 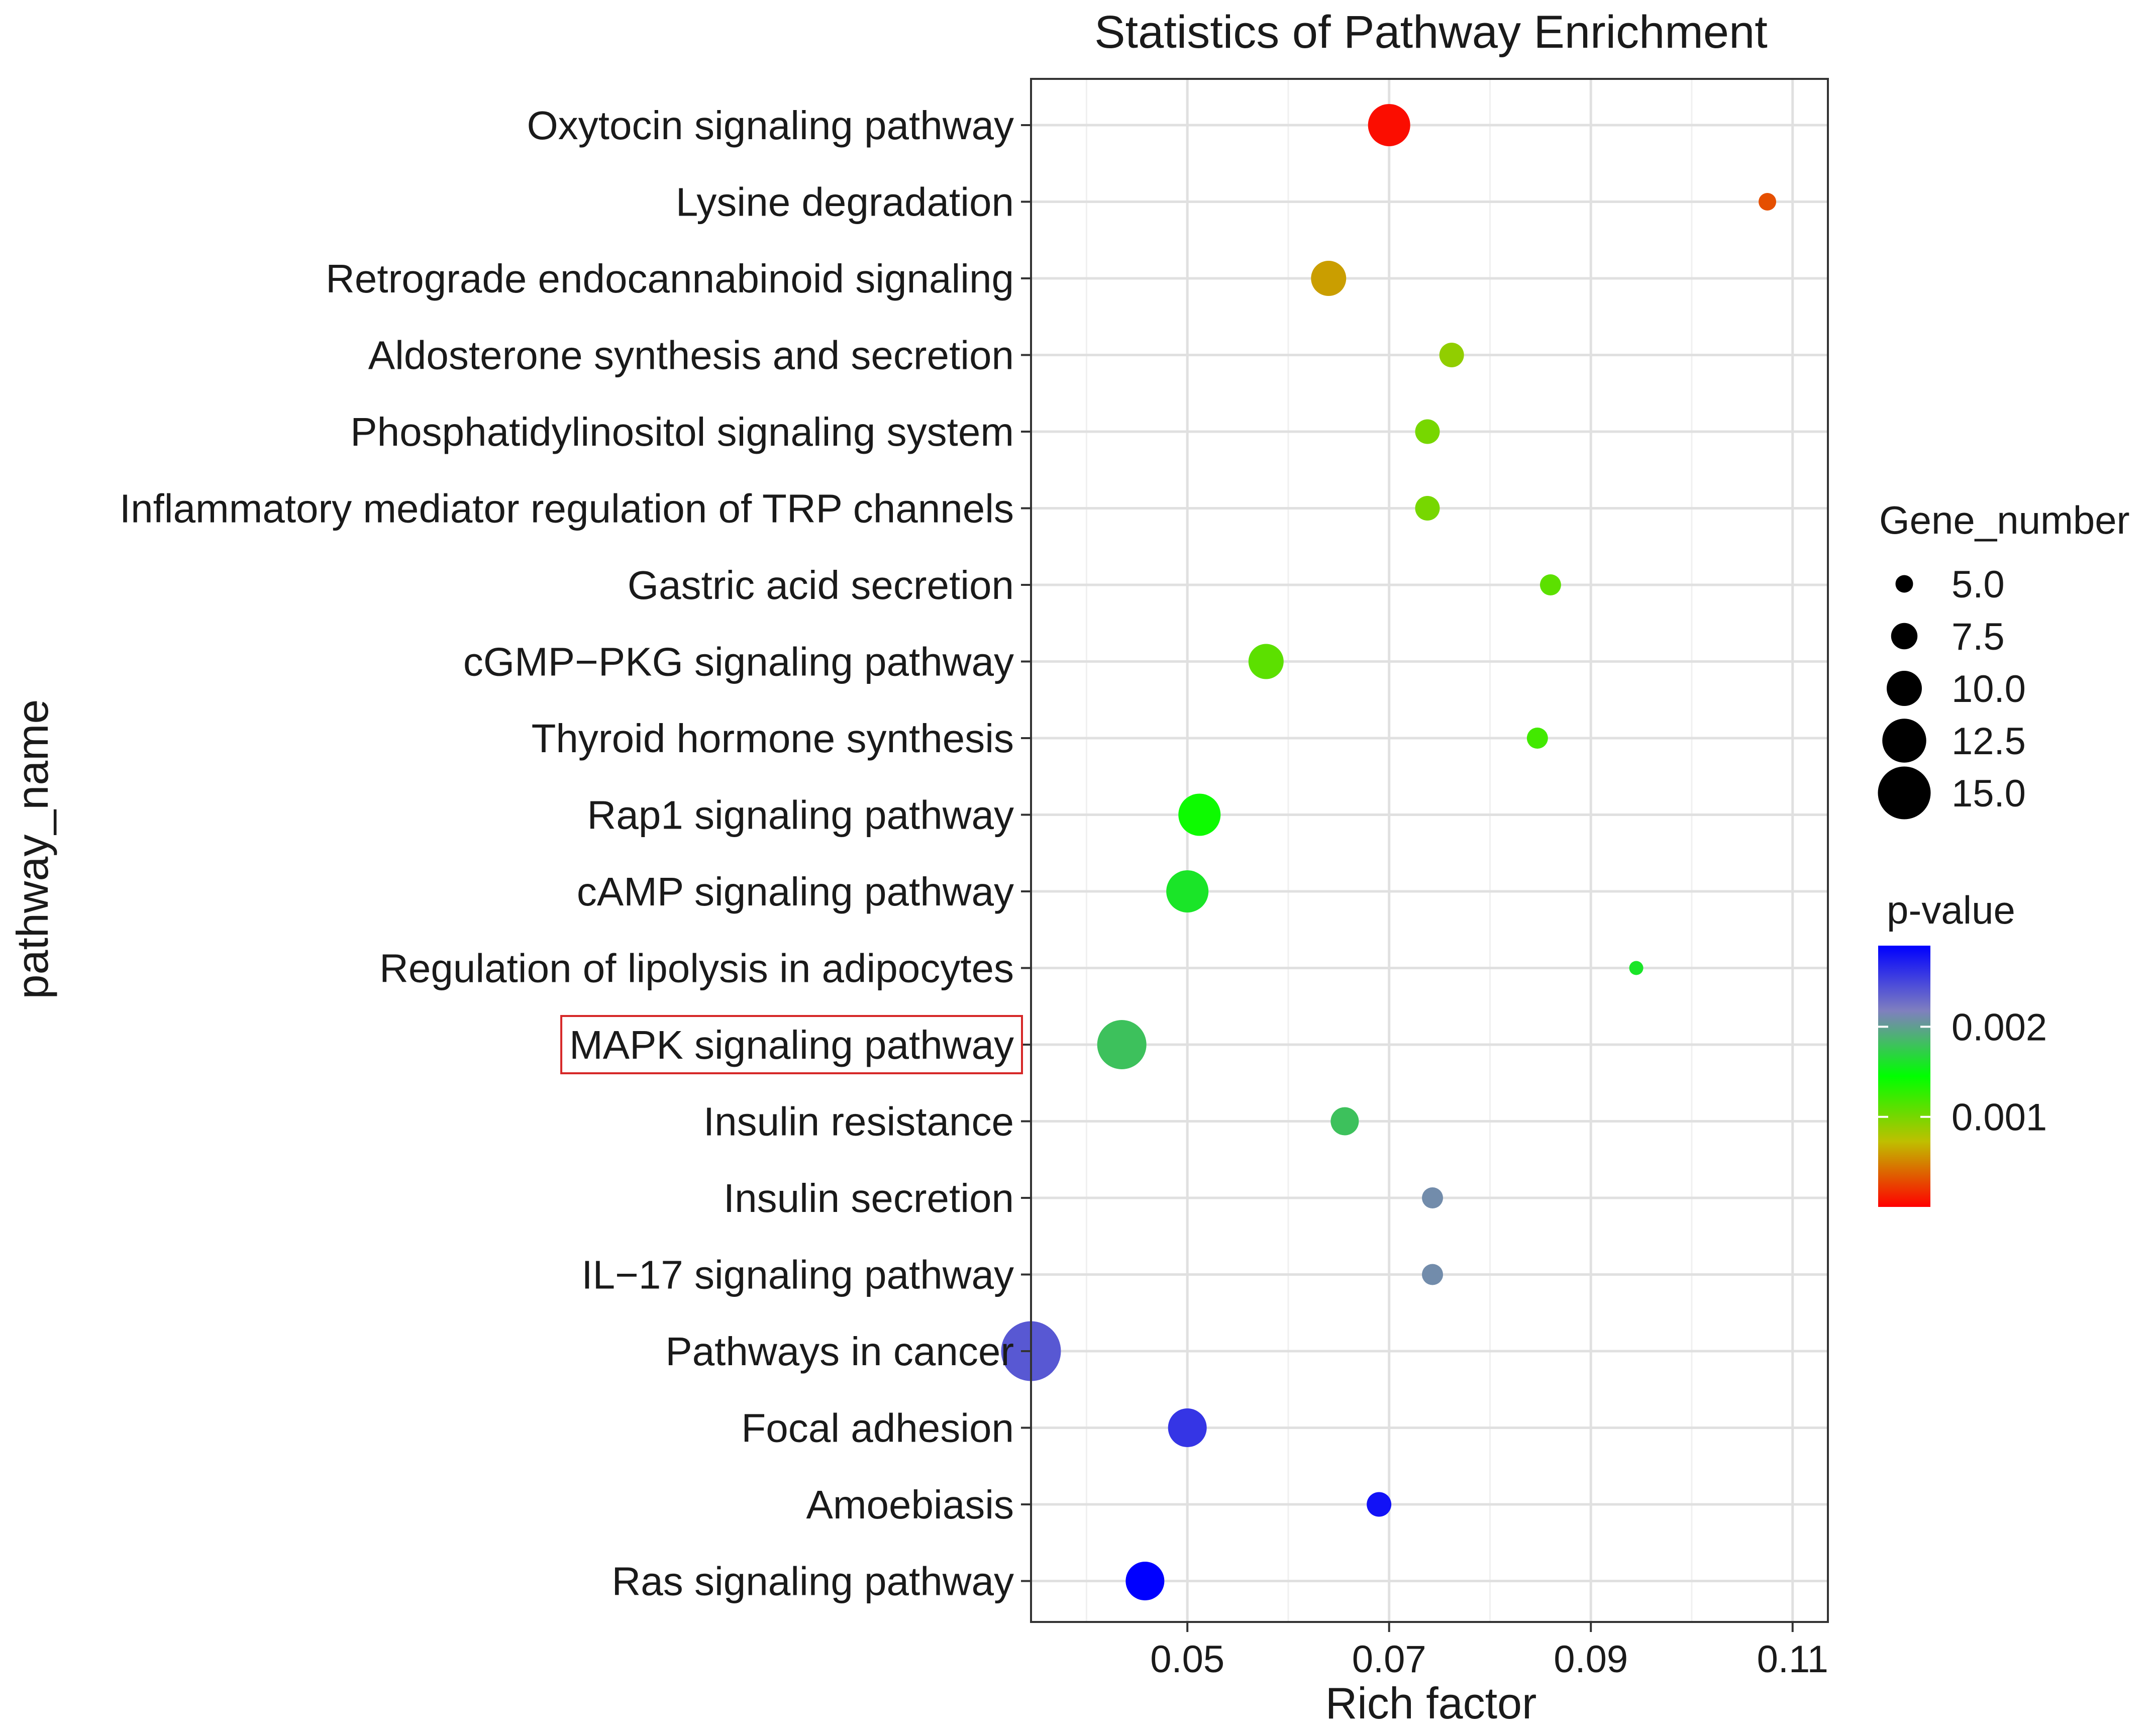 I want to click on y-label: cGMP−PKG signaling pathway, so click(x=738, y=662).